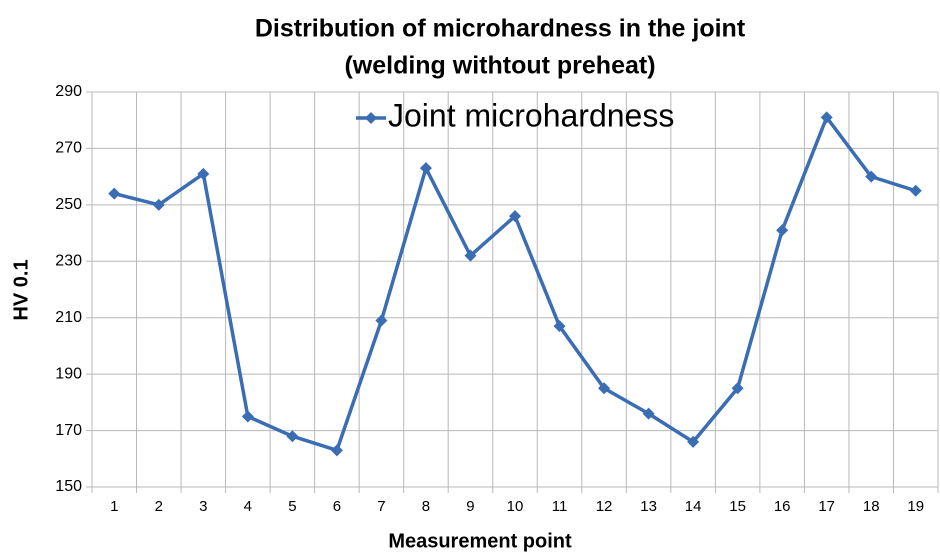  I want to click on x-tick-label: 17, so click(826, 506).